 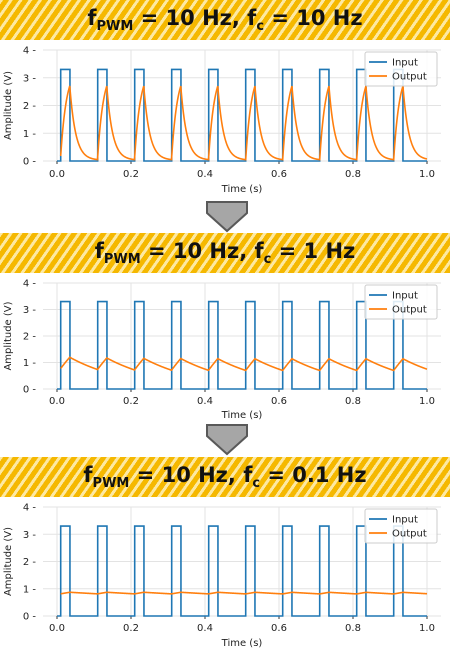 I want to click on chart-title-3: fPWM = 10 Hz, fc = 0.1 Hz, so click(x=225, y=477).